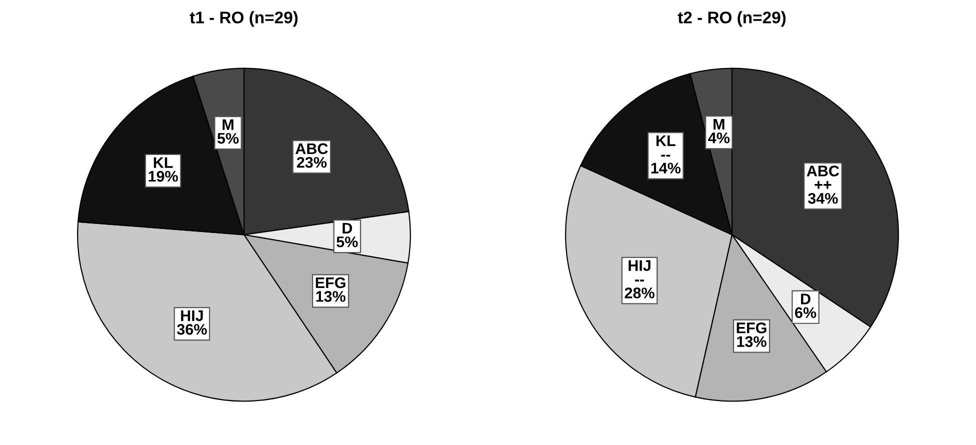 Image resolution: width=976 pixels, height=445 pixels. What do you see at coordinates (163, 162) in the screenshot?
I see `slice-label: KL` at bounding box center [163, 162].